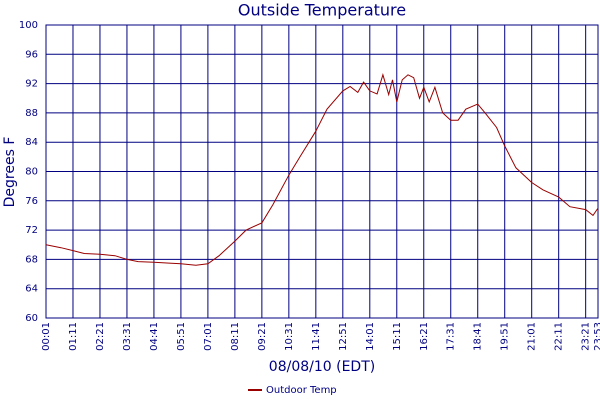 The width and height of the screenshot is (600, 400). Describe the element at coordinates (208, 336) in the screenshot. I see `x-tick-label: 07:01` at that location.